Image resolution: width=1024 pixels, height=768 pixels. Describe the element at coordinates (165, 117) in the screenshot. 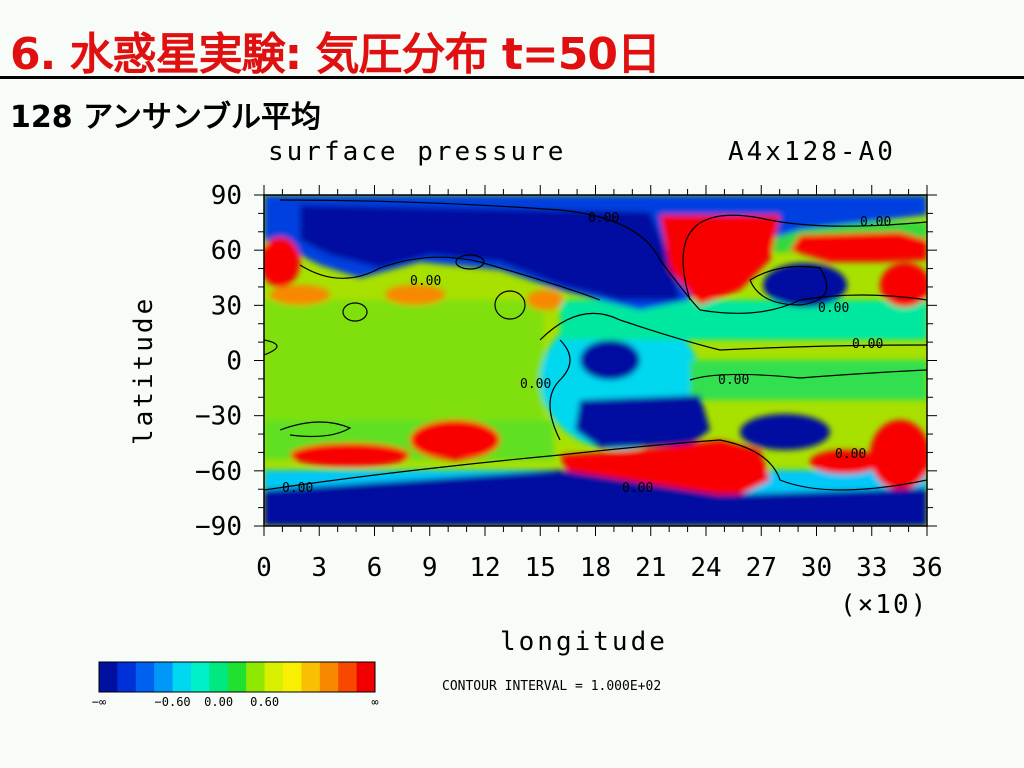

I see `slide-subtitle: 128 アンサンブル平均` at that location.